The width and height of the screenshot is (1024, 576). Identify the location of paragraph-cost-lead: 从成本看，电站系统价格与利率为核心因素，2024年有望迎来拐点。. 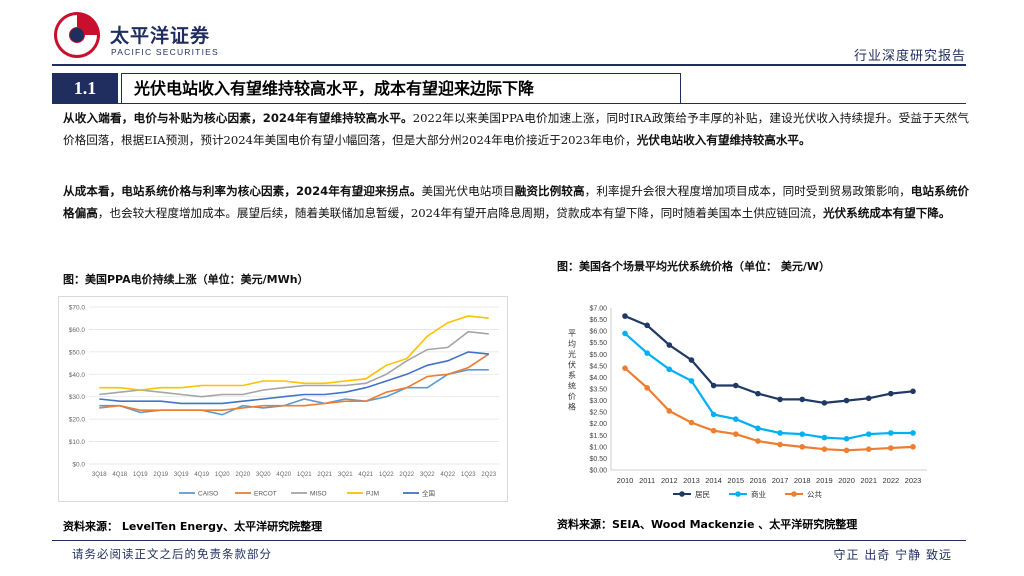
(242, 191).